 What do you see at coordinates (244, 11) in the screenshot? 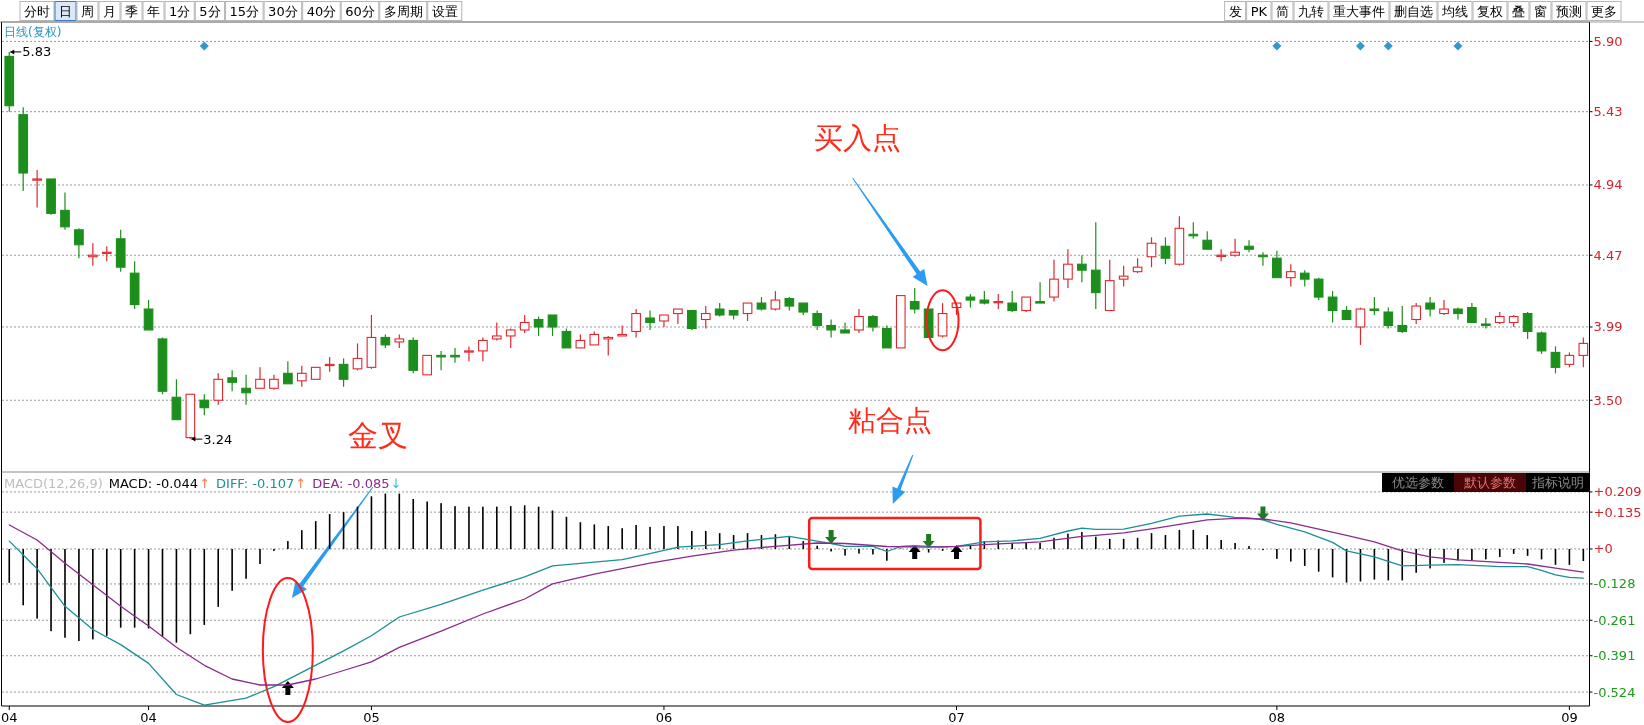
I see `button: 15分` at bounding box center [244, 11].